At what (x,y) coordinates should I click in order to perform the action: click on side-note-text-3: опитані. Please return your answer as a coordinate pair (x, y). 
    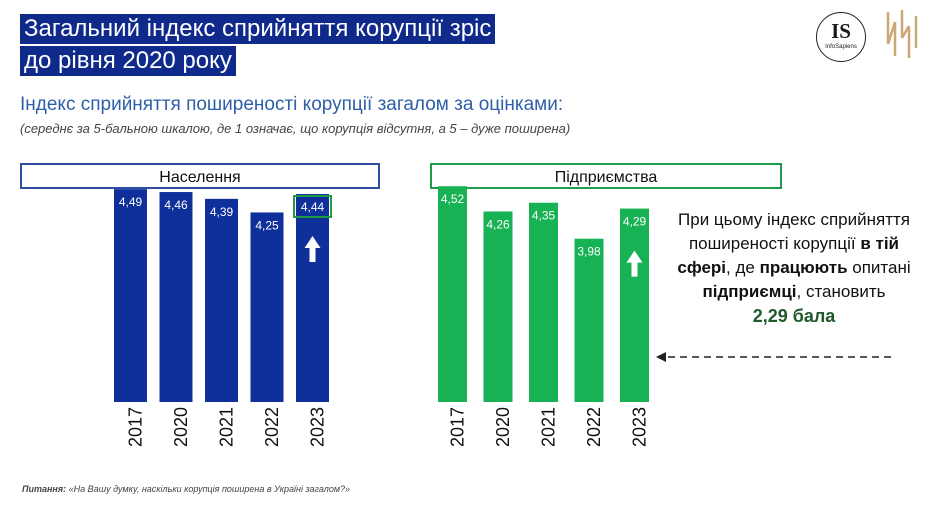
    Looking at the image, I should click on (879, 267).